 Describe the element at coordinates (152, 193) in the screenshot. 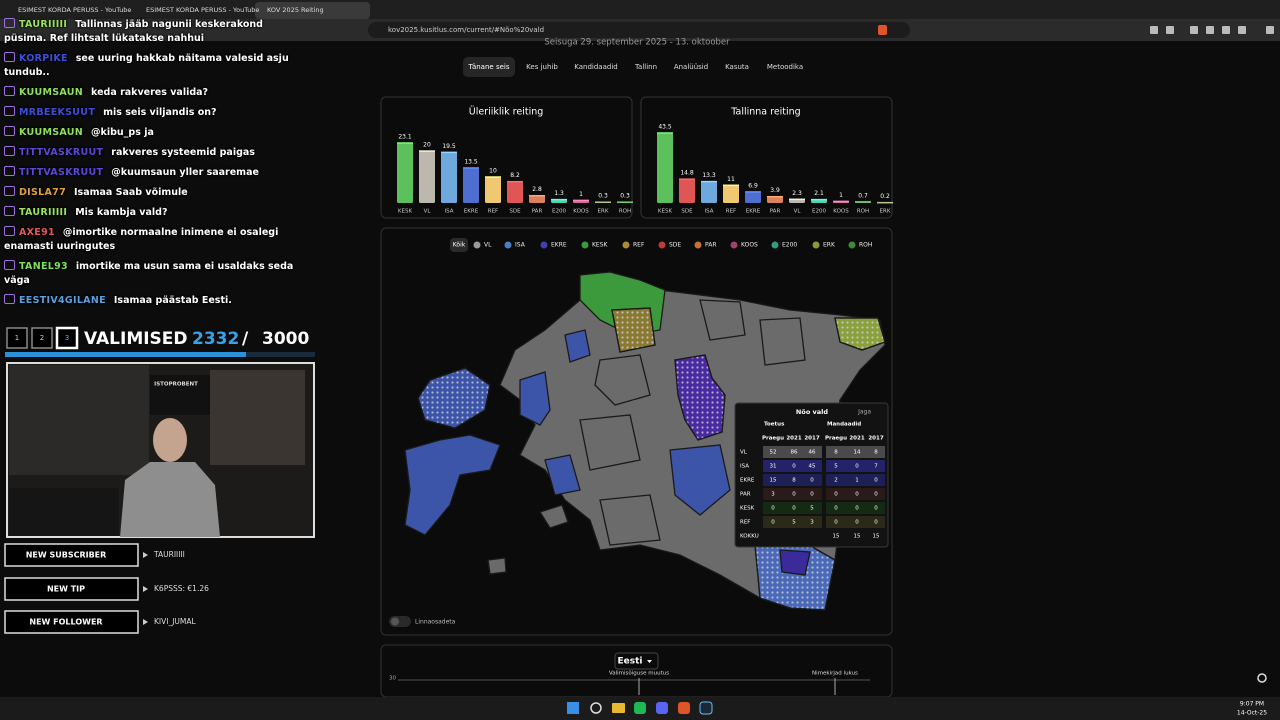

I see `chat-message: DISLA77 Isamaa Saab võimule` at that location.